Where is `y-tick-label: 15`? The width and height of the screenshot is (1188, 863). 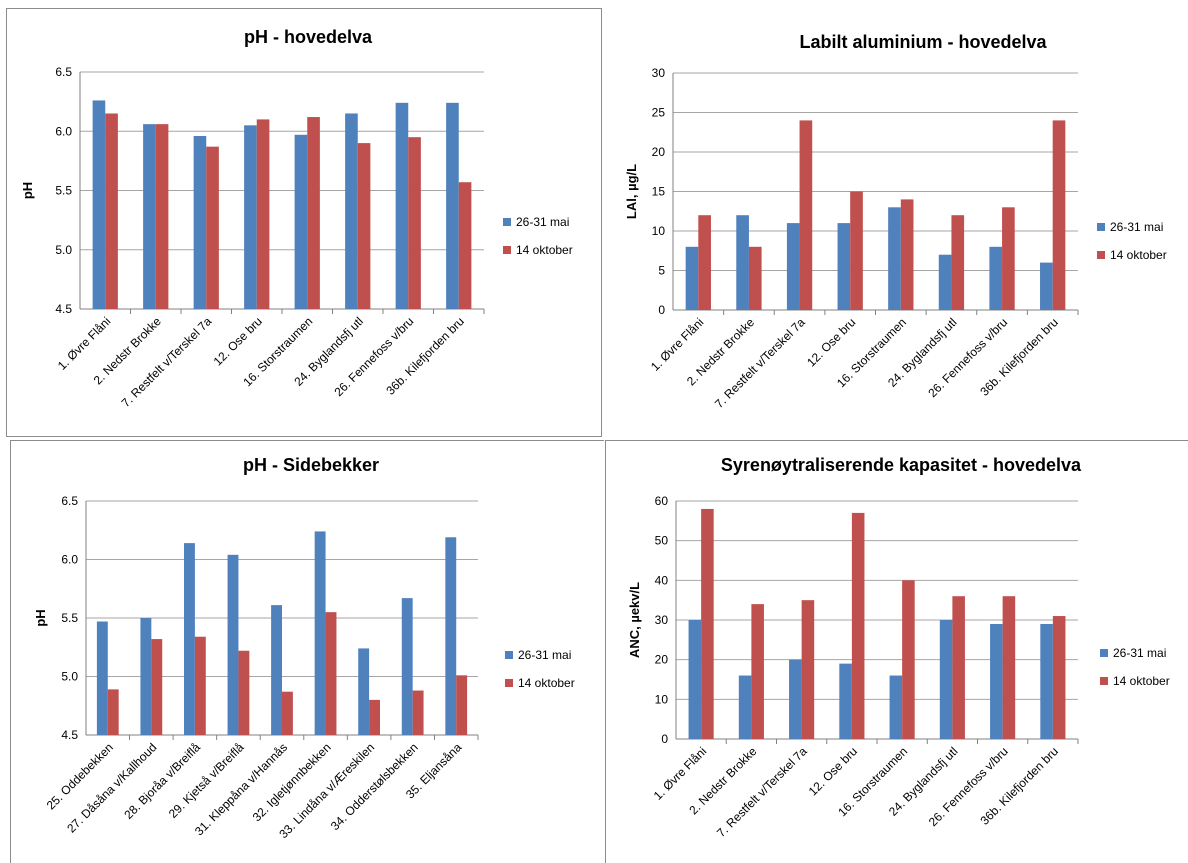 y-tick-label: 15 is located at coordinates (659, 192).